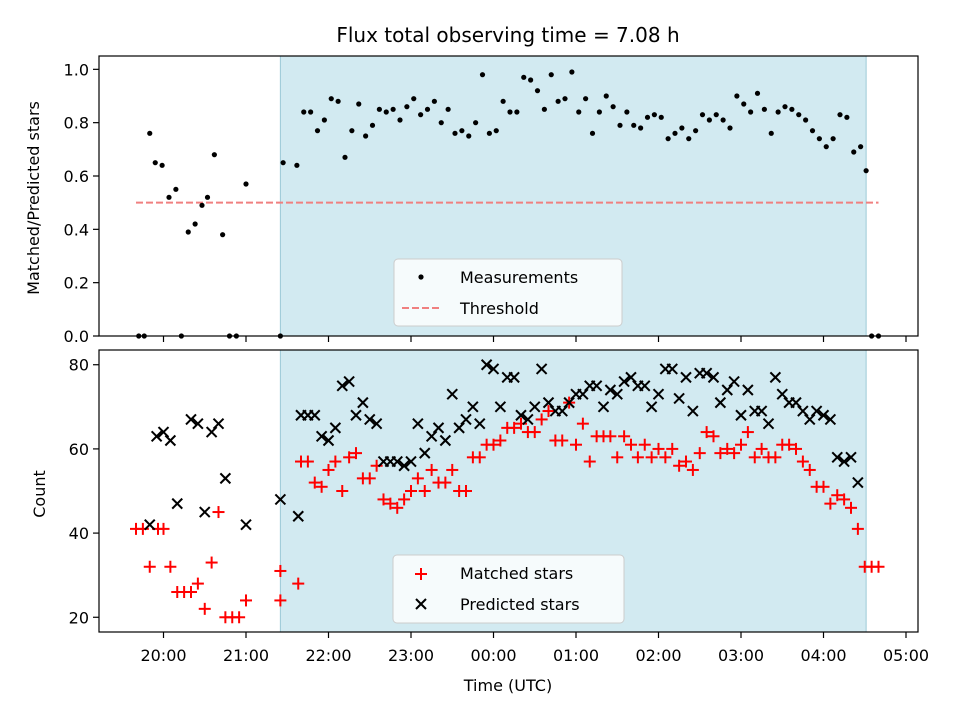  Describe the element at coordinates (493, 655) in the screenshot. I see `x-tick-label: 00:00` at that location.